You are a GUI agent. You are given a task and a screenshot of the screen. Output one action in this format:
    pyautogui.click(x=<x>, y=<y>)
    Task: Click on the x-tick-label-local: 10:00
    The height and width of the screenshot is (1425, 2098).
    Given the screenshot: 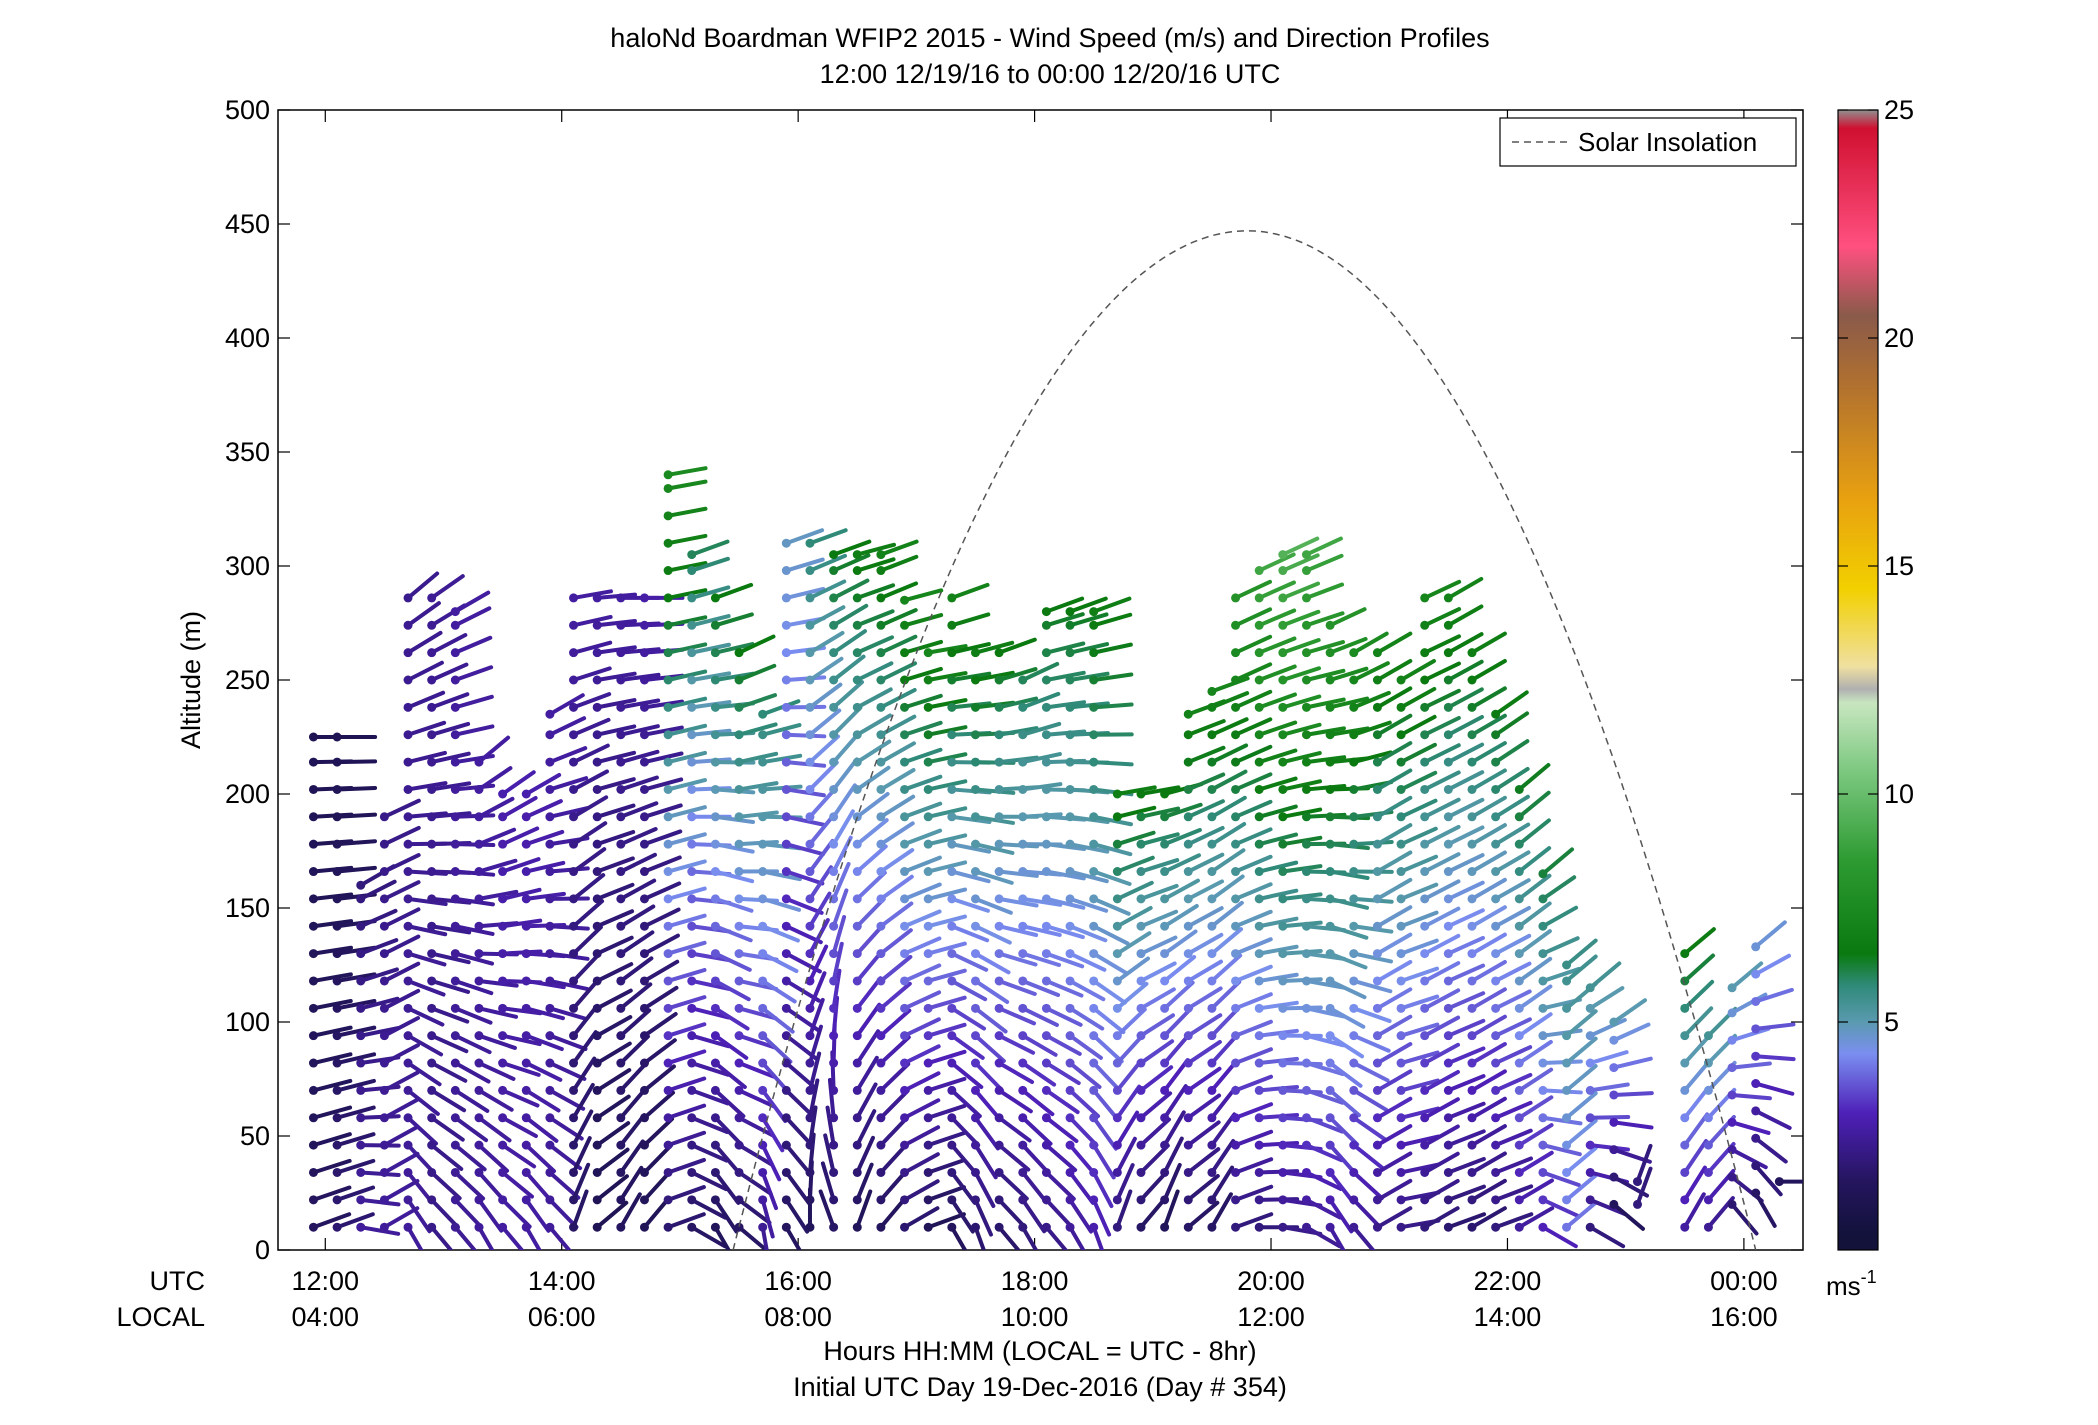 What is the action you would take?
    pyautogui.click(x=1035, y=1317)
    